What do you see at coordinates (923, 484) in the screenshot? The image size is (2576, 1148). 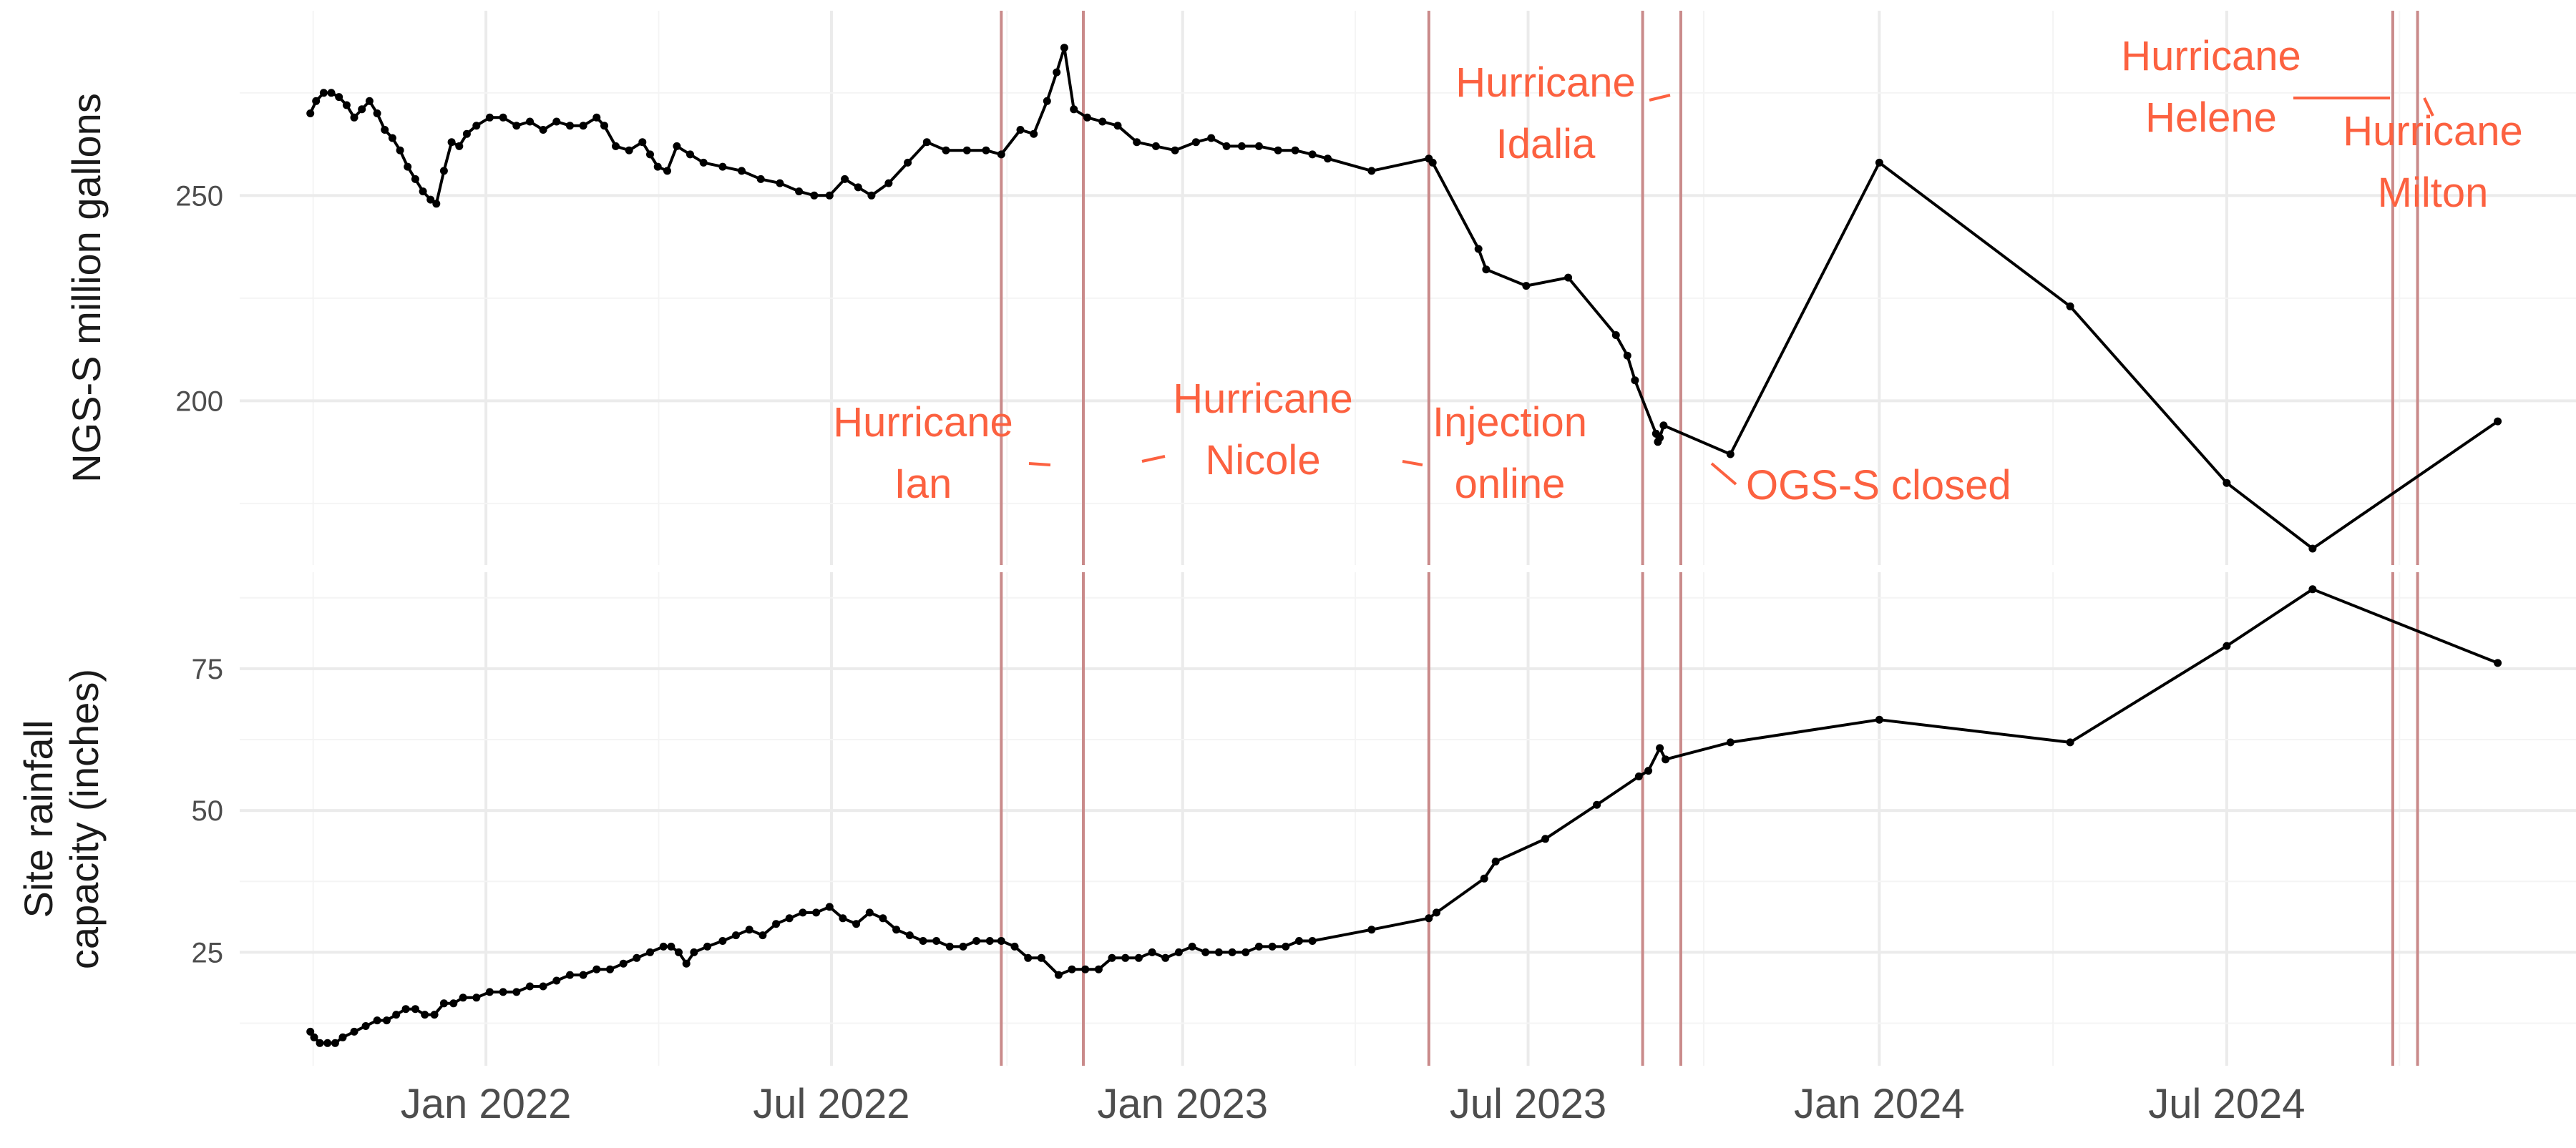 I see `event-annotation-label: Ian` at bounding box center [923, 484].